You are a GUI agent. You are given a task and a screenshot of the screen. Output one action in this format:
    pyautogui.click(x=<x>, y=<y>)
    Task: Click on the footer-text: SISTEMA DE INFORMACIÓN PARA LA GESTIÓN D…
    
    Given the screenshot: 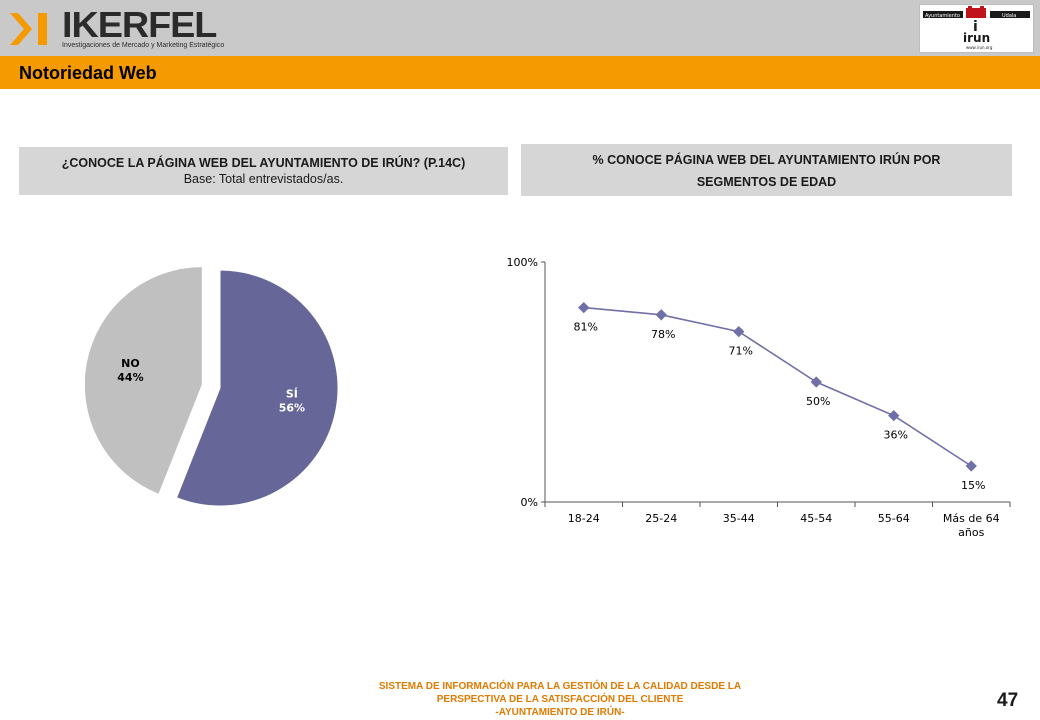 What is the action you would take?
    pyautogui.click(x=560, y=699)
    